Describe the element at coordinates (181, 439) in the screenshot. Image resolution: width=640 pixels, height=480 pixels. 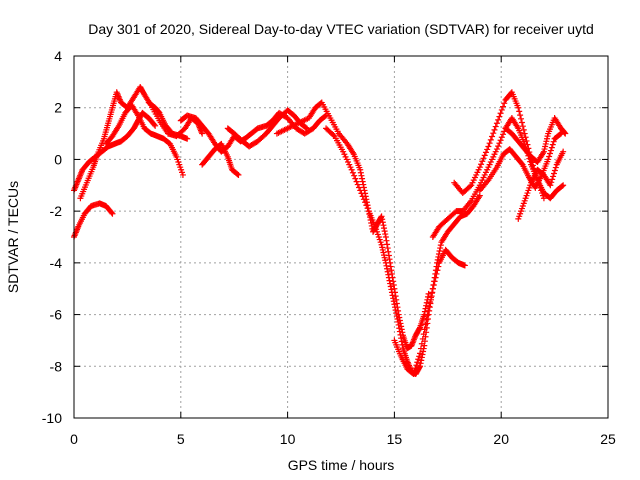
I see `x-tick-label: 5` at that location.